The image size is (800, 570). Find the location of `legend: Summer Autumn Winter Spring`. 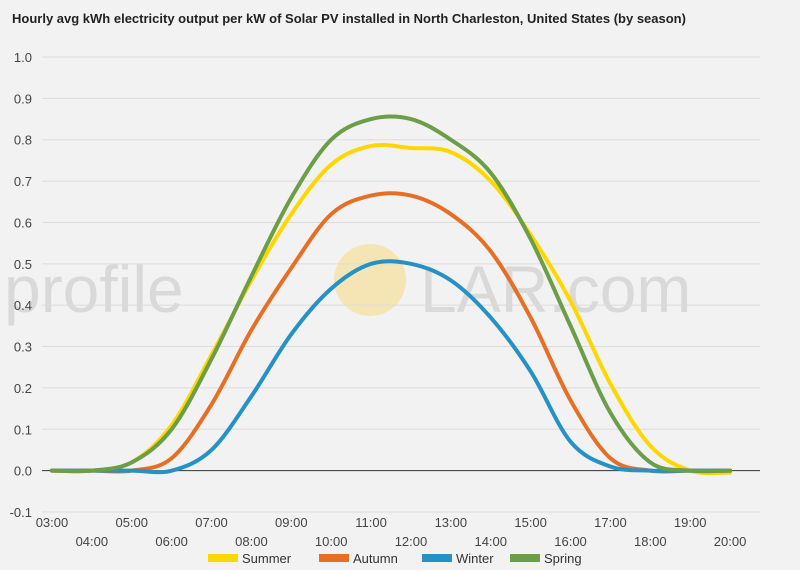

legend: Summer Autumn Winter Spring is located at coordinates (395, 558).